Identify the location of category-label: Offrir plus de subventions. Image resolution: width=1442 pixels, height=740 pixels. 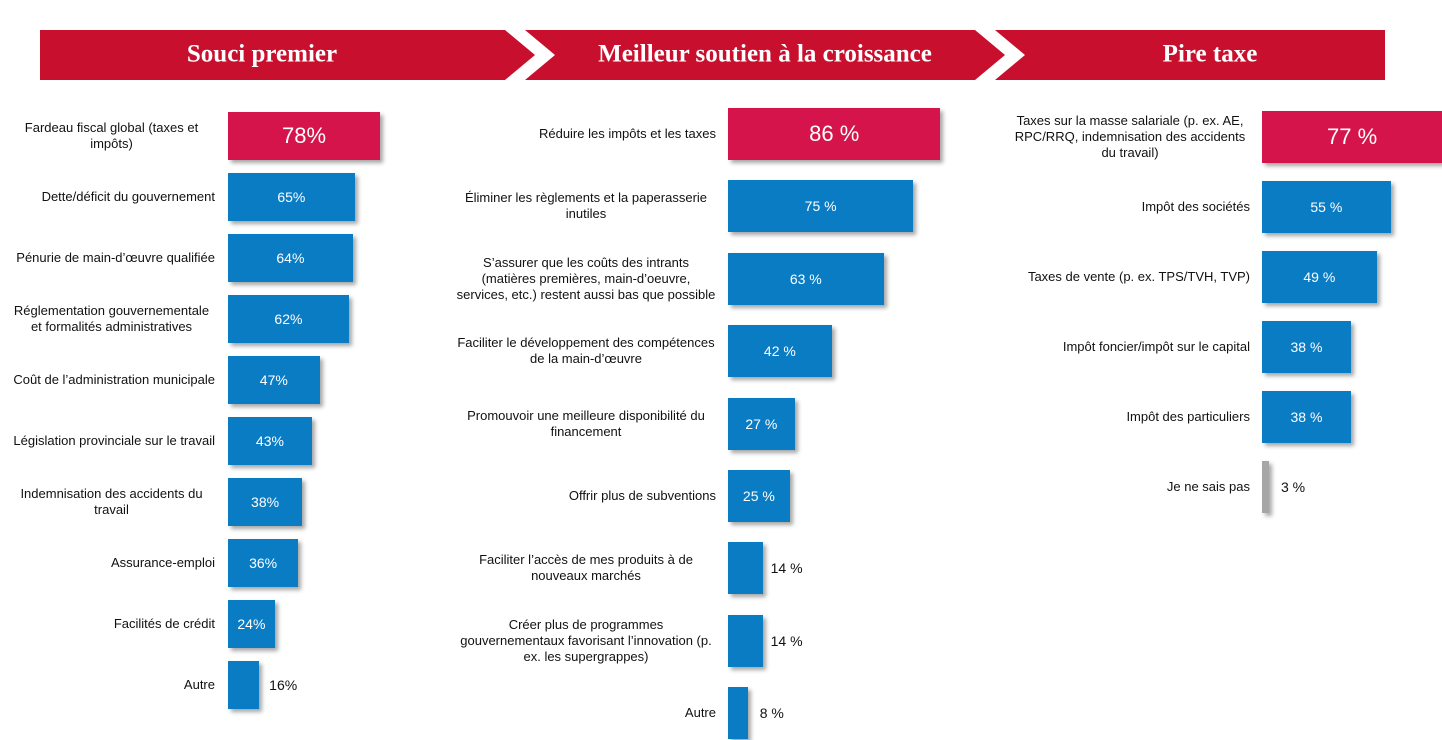
(586, 496).